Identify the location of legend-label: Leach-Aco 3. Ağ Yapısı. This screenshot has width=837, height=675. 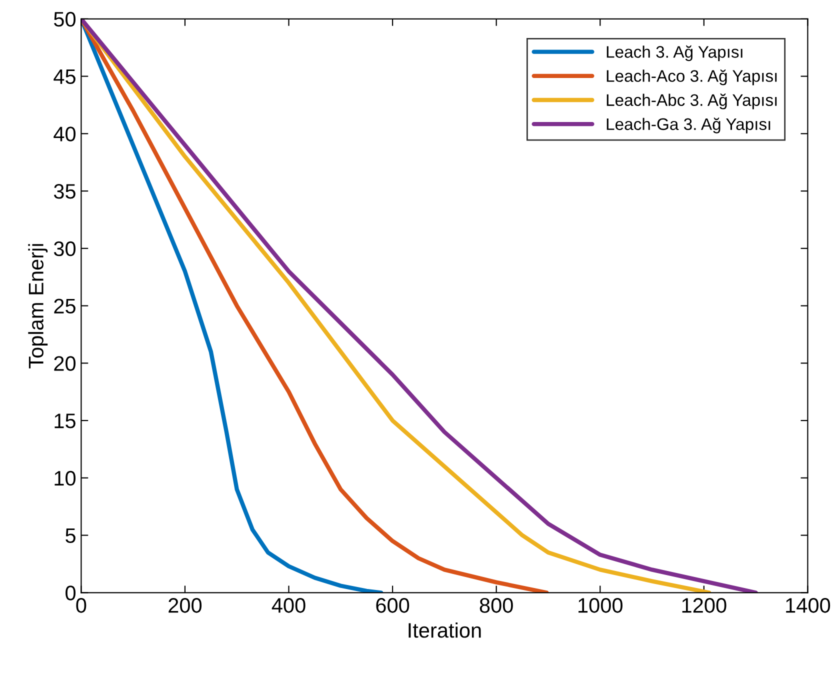
(691, 77).